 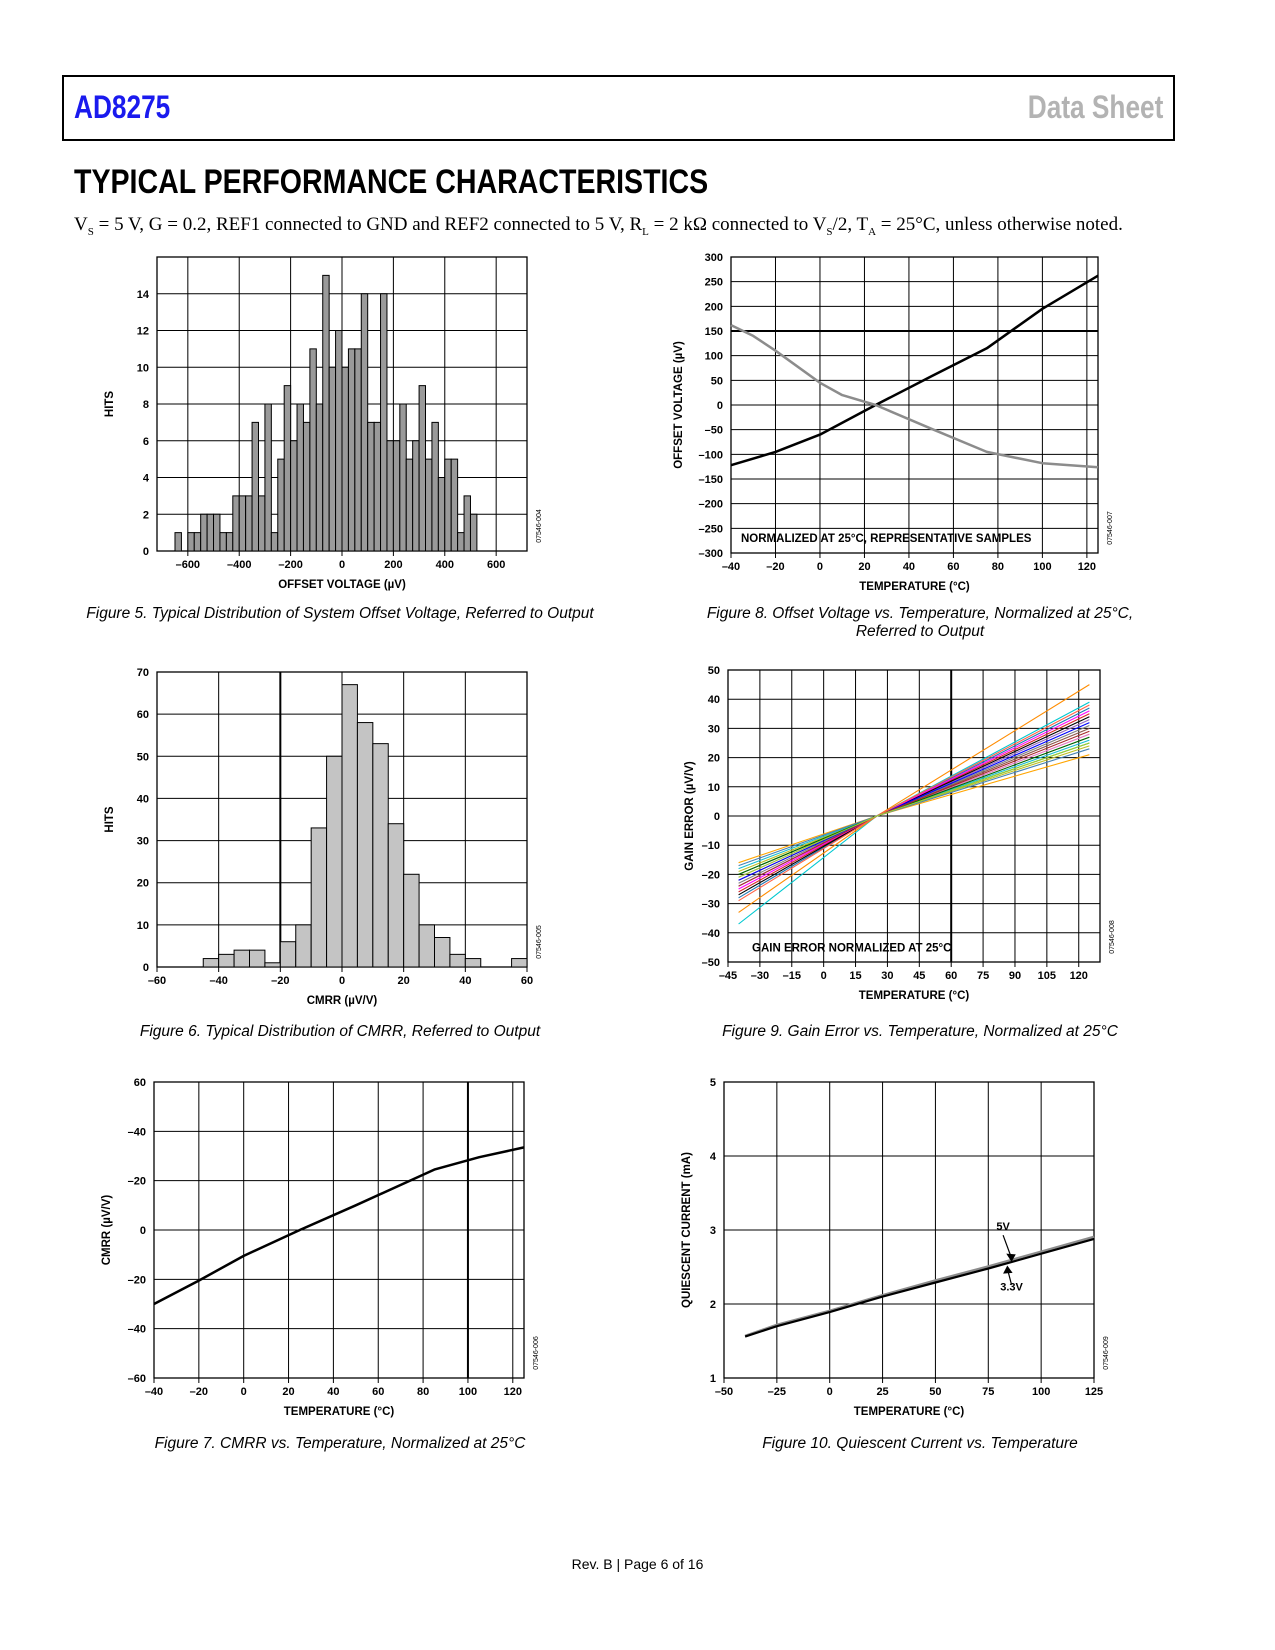 What do you see at coordinates (1003, 1227) in the screenshot?
I see `series-label-5v: 5V` at bounding box center [1003, 1227].